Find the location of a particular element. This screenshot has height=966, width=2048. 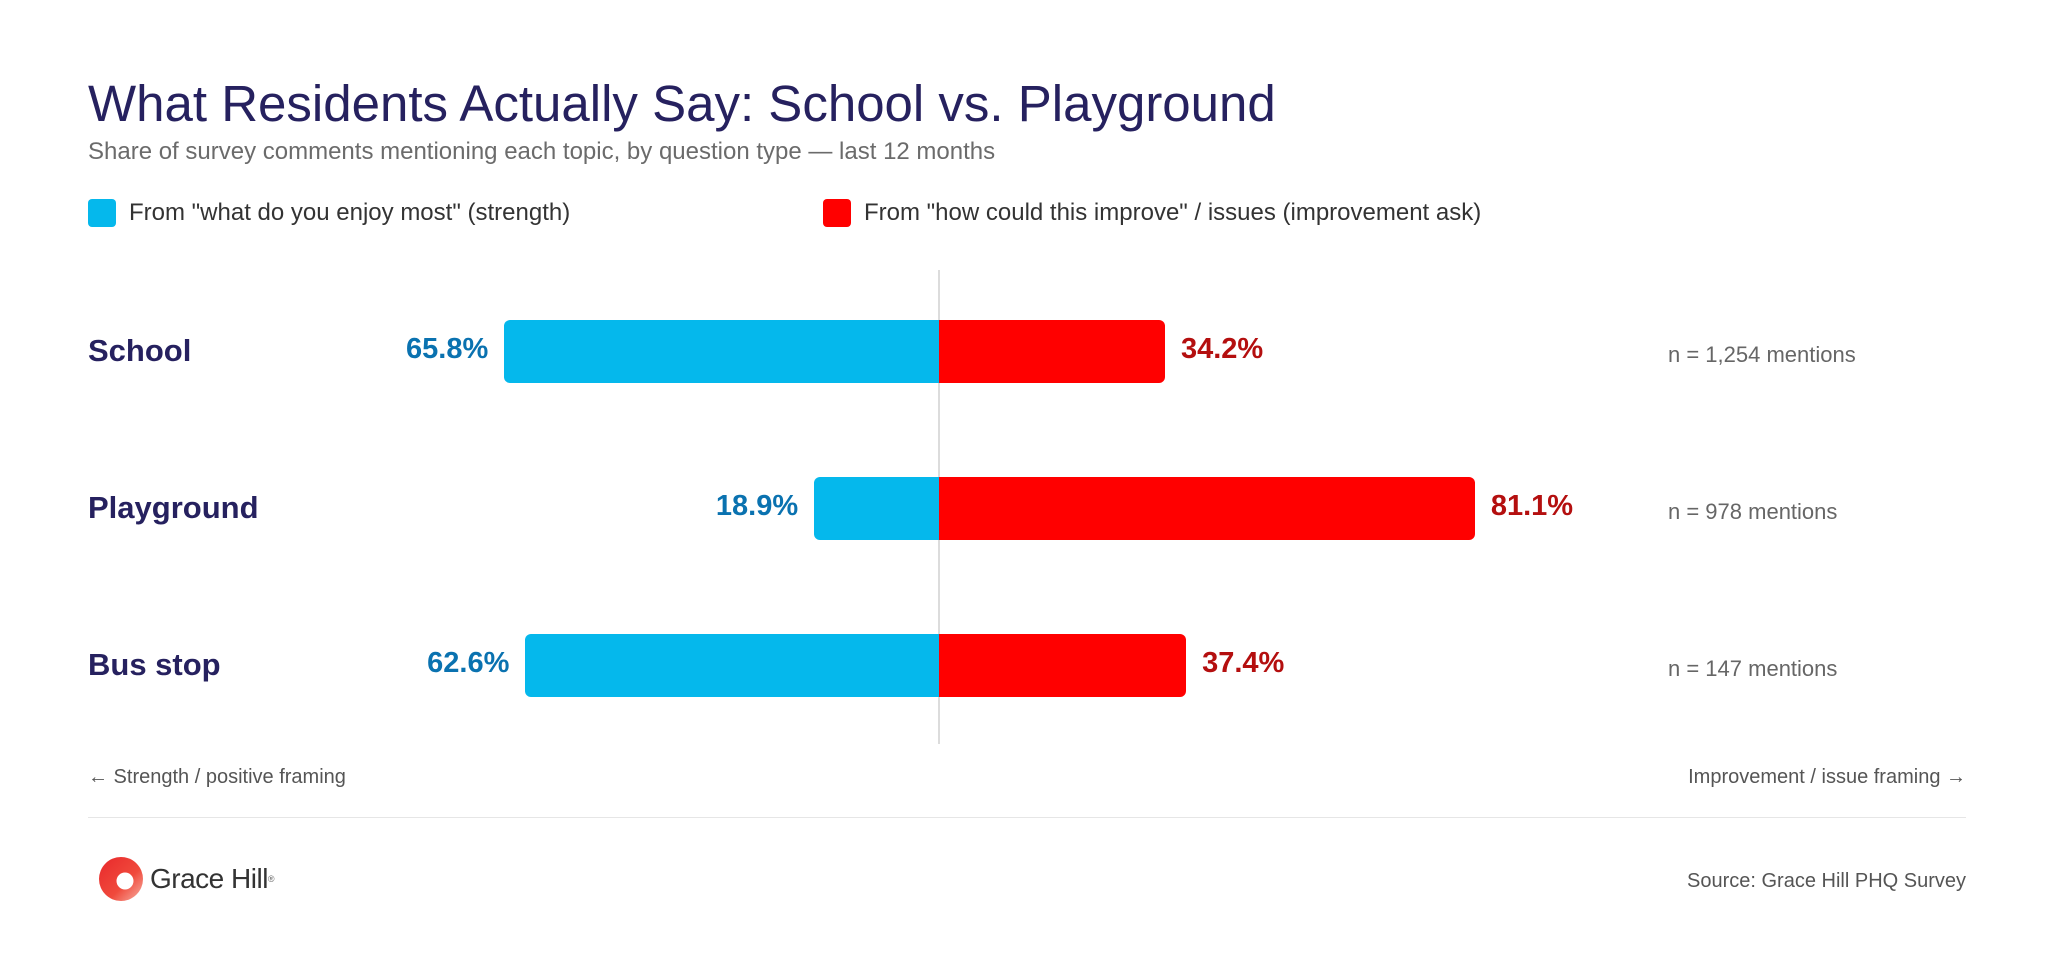

brand-logo: Grace Hill ® is located at coordinates (186, 879).